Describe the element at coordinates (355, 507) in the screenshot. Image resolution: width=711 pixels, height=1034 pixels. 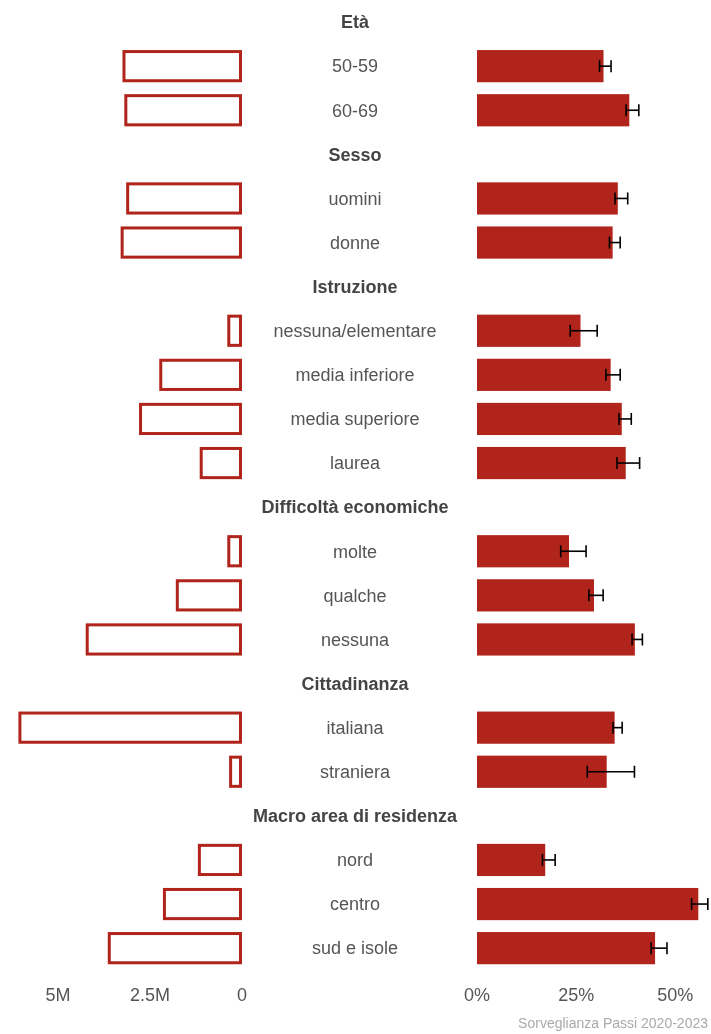
I see `y-tick-label: Difficoltà economiche` at that location.